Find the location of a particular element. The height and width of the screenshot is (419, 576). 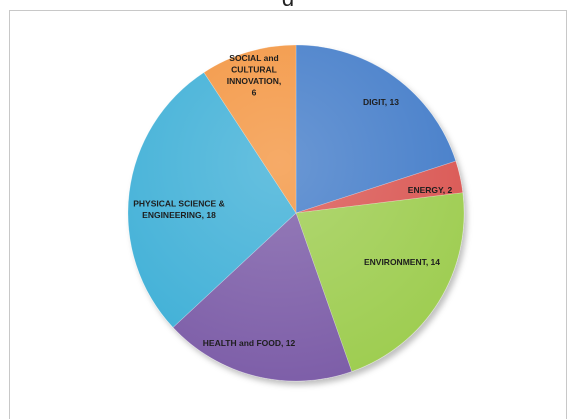

chart-title-fragment: g is located at coordinates (288, 3).